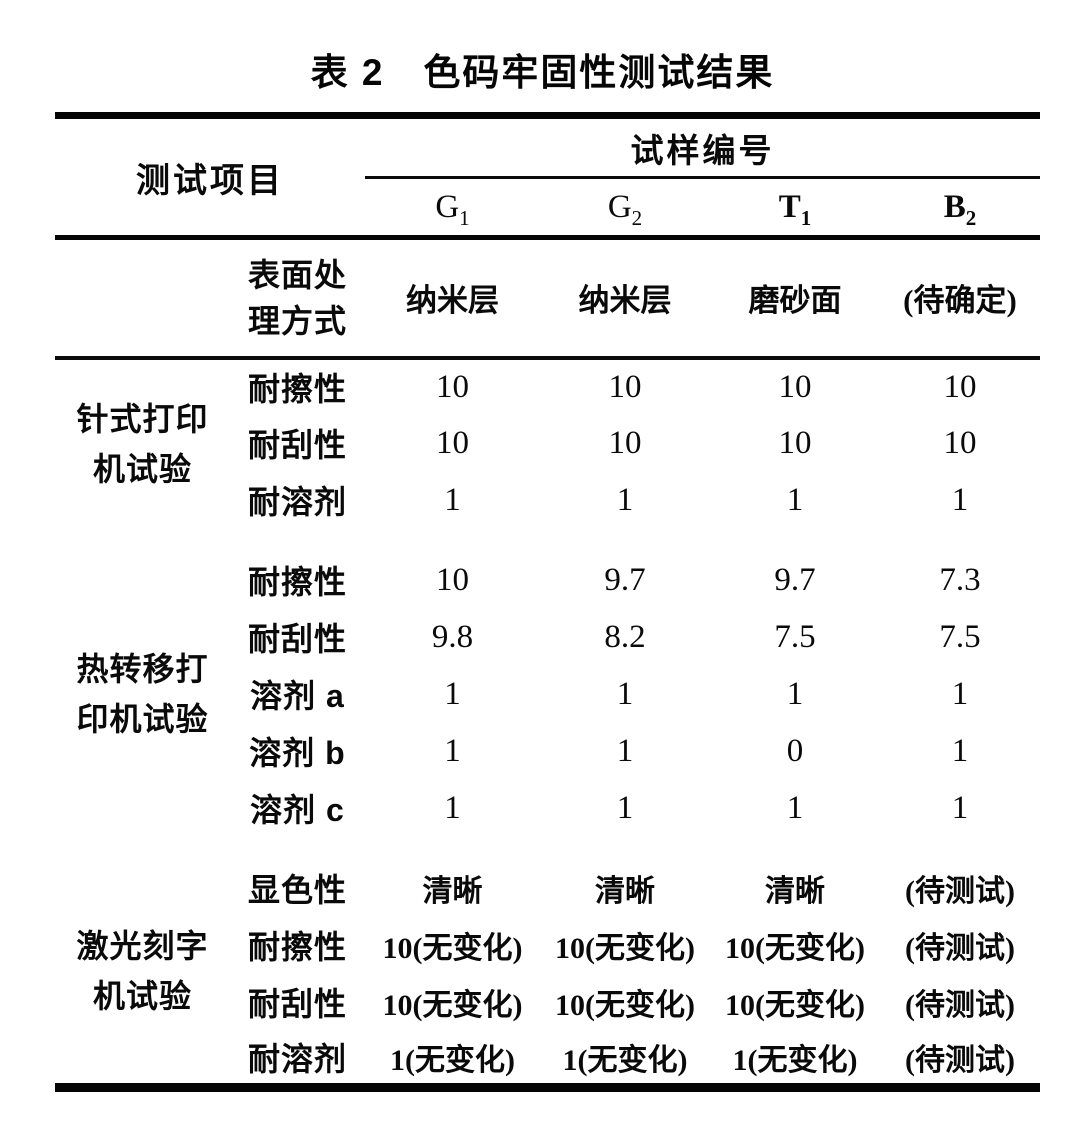 This screenshot has height=1129, width=1085. Describe the element at coordinates (142, 419) in the screenshot. I see `section-label-line1: 针式打印` at that location.